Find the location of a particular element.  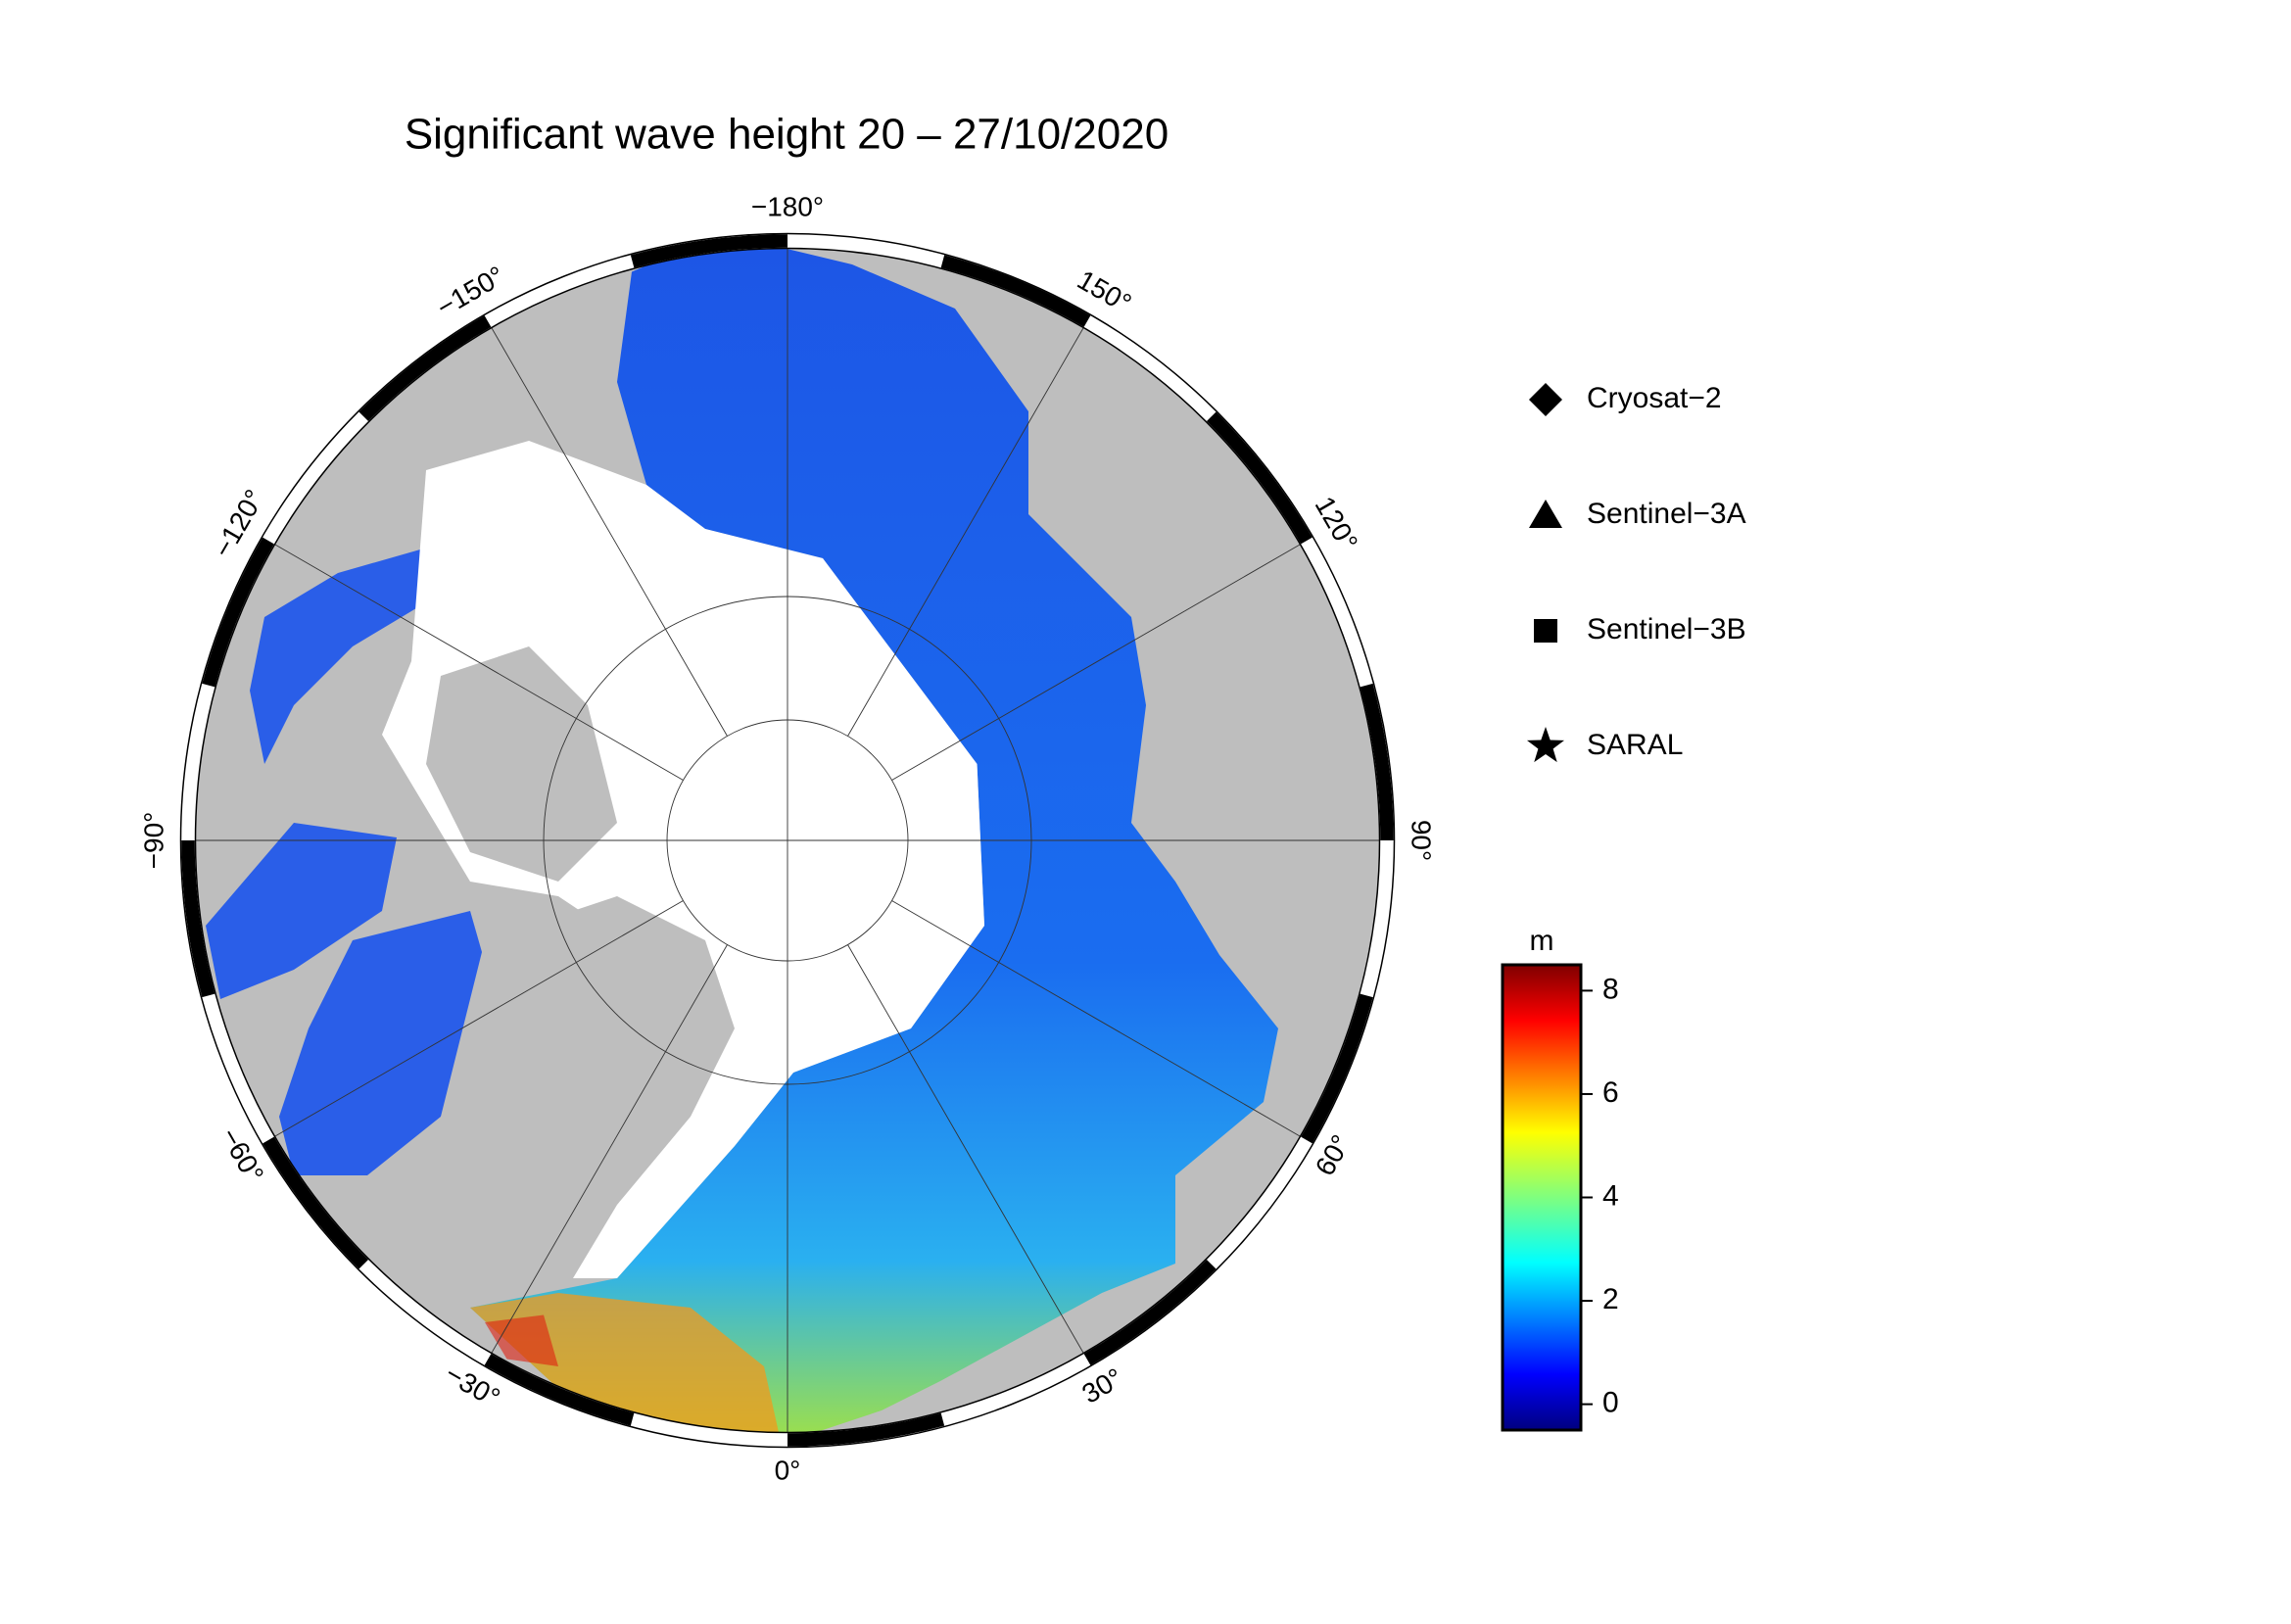

hudson-data is located at coordinates (301, 911).